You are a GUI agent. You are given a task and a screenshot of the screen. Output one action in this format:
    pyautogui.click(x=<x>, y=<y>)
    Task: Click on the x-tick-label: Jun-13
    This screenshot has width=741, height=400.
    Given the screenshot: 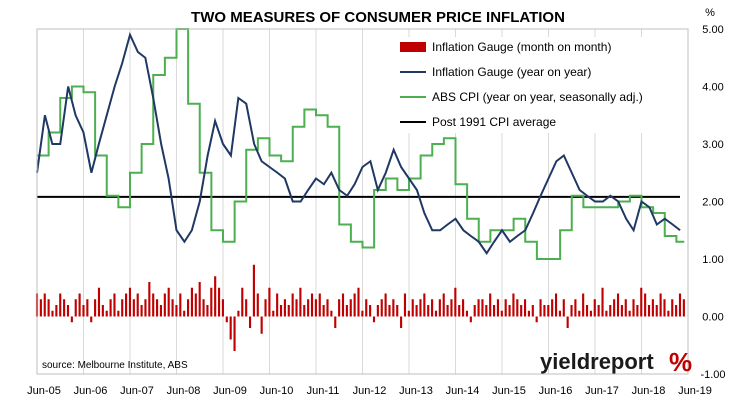 What is the action you would take?
    pyautogui.click(x=416, y=391)
    